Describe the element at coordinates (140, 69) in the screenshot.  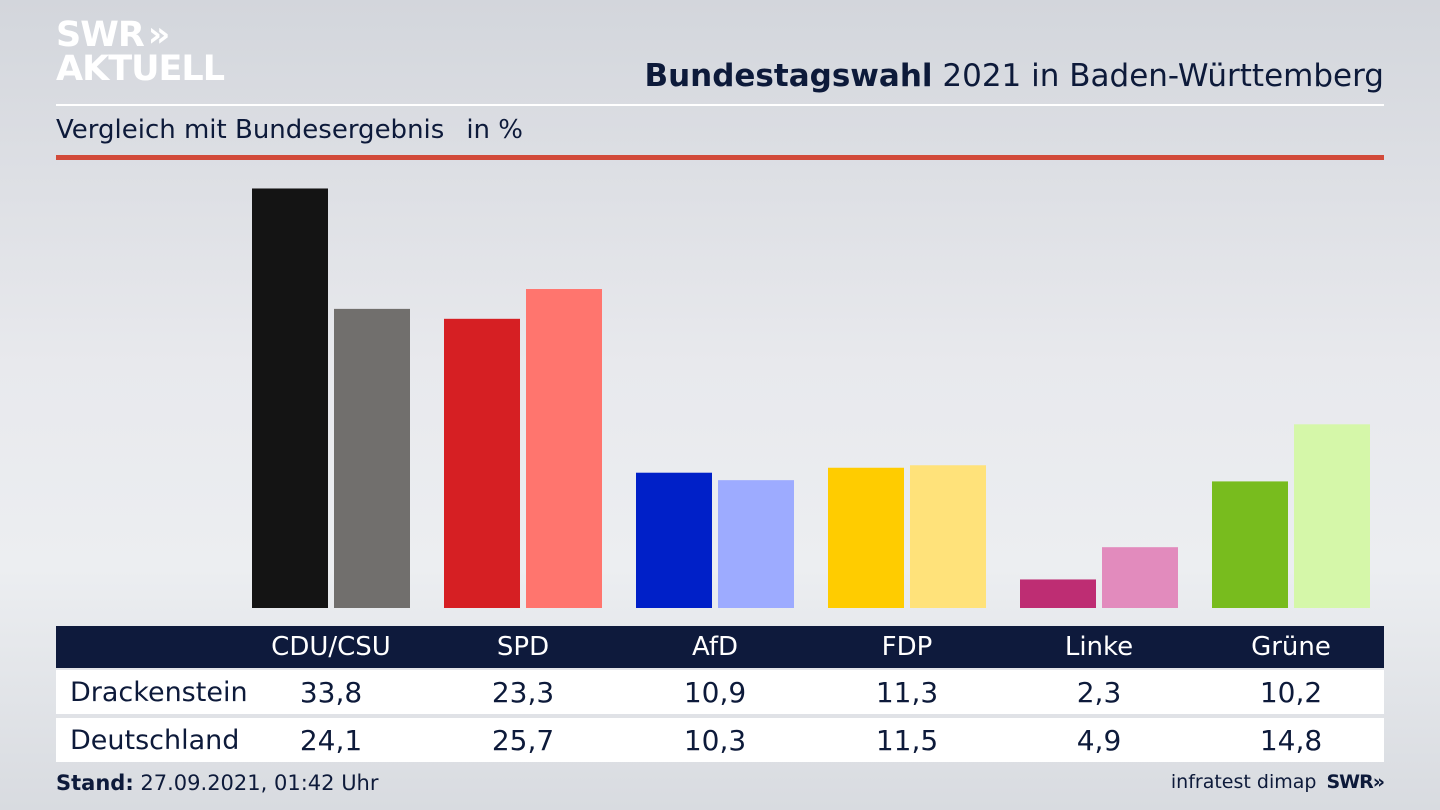
I see `logo-aktuell-text: AKTUELL` at that location.